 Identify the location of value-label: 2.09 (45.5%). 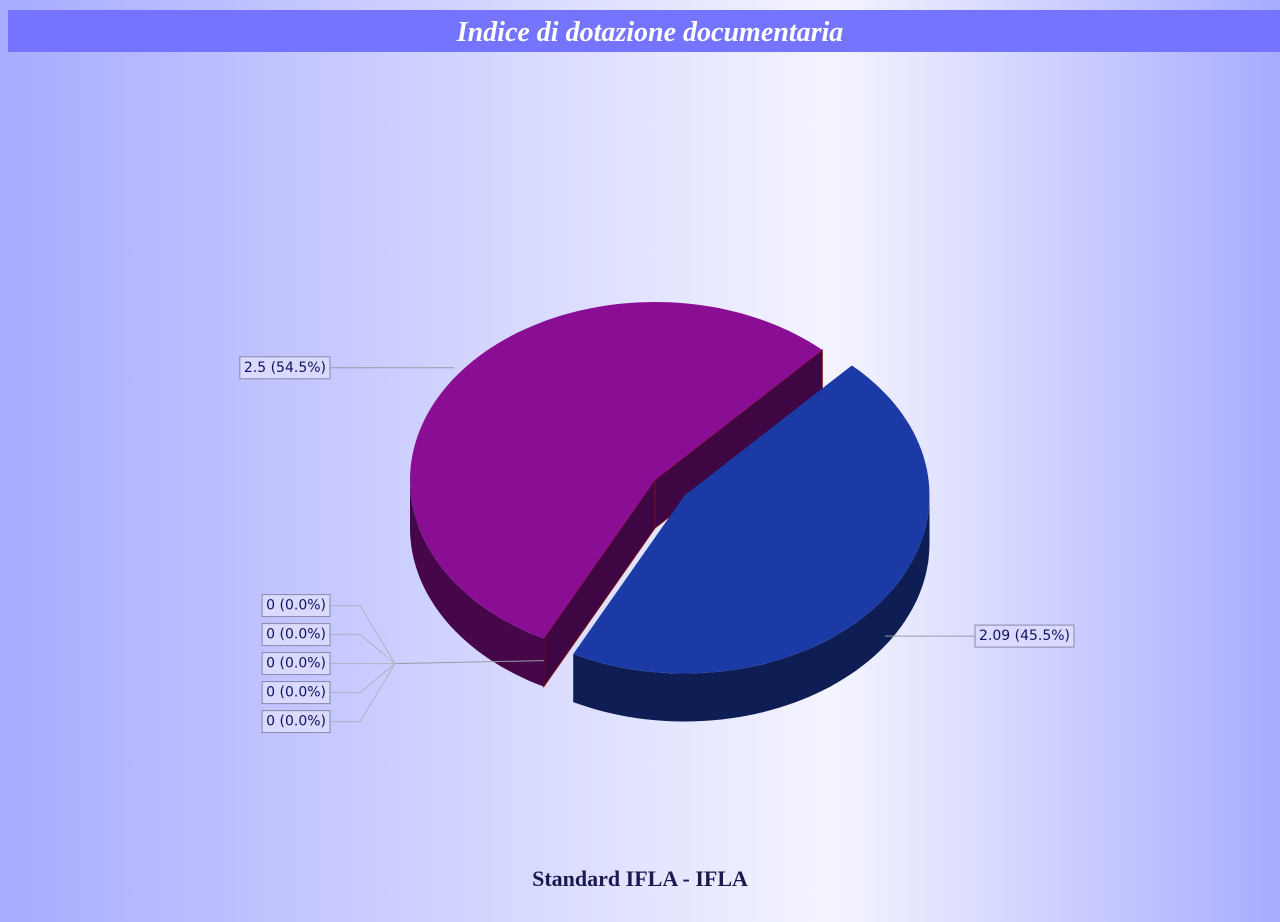
(1024, 636).